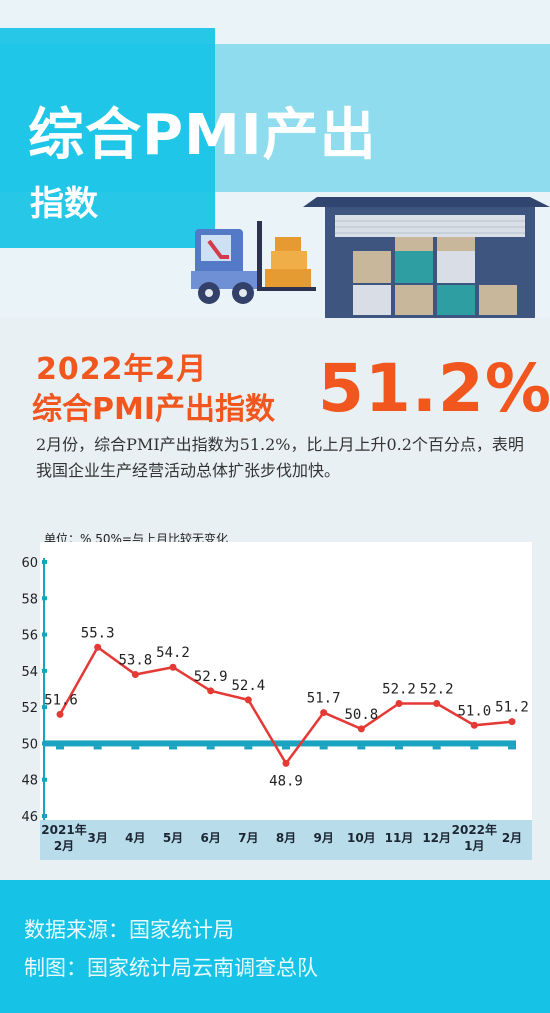  I want to click on x-category-label: 2月, so click(512, 838).